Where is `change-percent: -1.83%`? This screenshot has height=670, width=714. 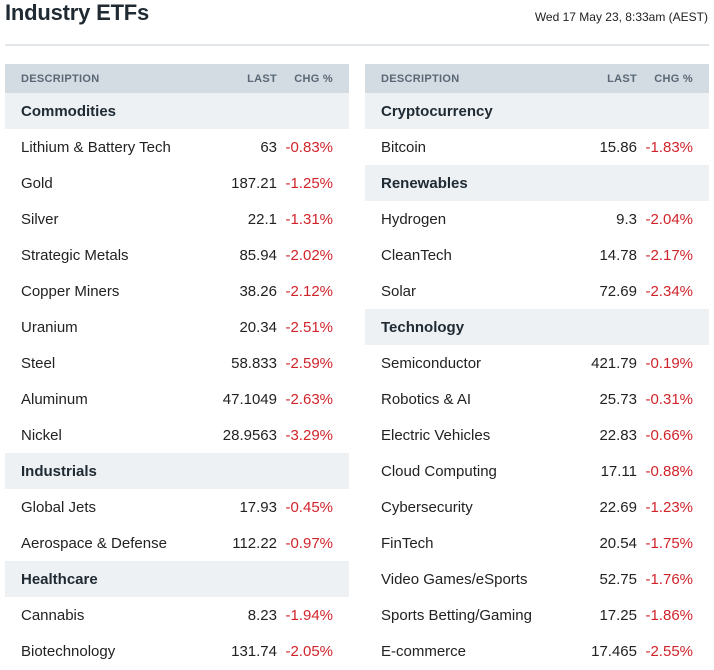 change-percent: -1.83% is located at coordinates (669, 147).